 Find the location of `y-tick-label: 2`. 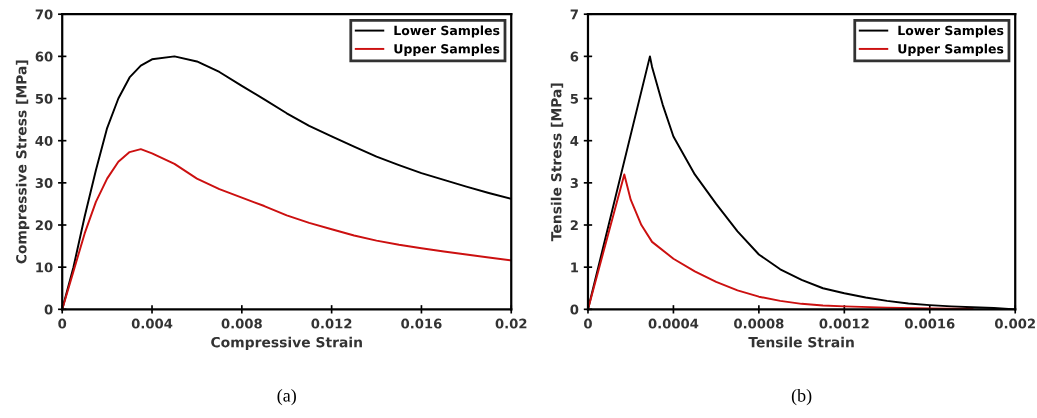

y-tick-label: 2 is located at coordinates (574, 225).